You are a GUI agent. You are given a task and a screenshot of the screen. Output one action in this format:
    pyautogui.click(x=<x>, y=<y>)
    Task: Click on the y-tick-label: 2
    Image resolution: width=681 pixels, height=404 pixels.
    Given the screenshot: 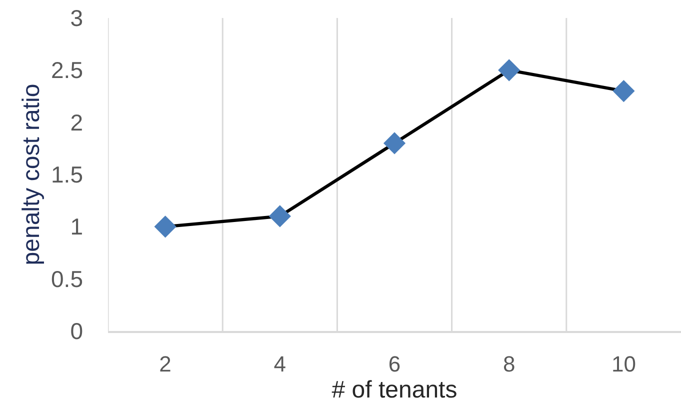 What is the action you would take?
    pyautogui.click(x=76, y=122)
    